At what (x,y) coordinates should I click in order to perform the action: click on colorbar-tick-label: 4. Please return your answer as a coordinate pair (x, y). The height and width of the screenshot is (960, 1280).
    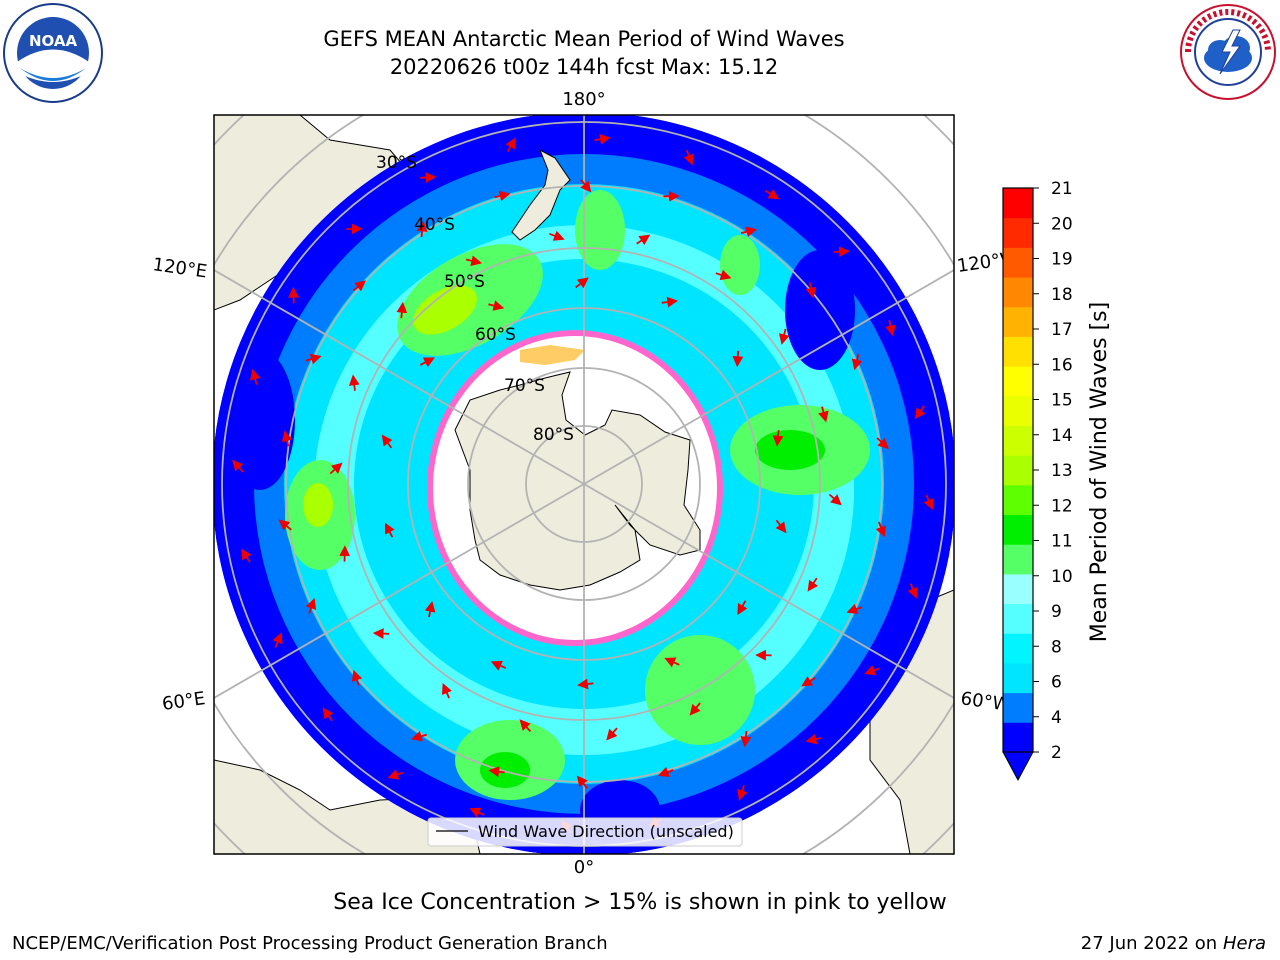
    Looking at the image, I should click on (1056, 718).